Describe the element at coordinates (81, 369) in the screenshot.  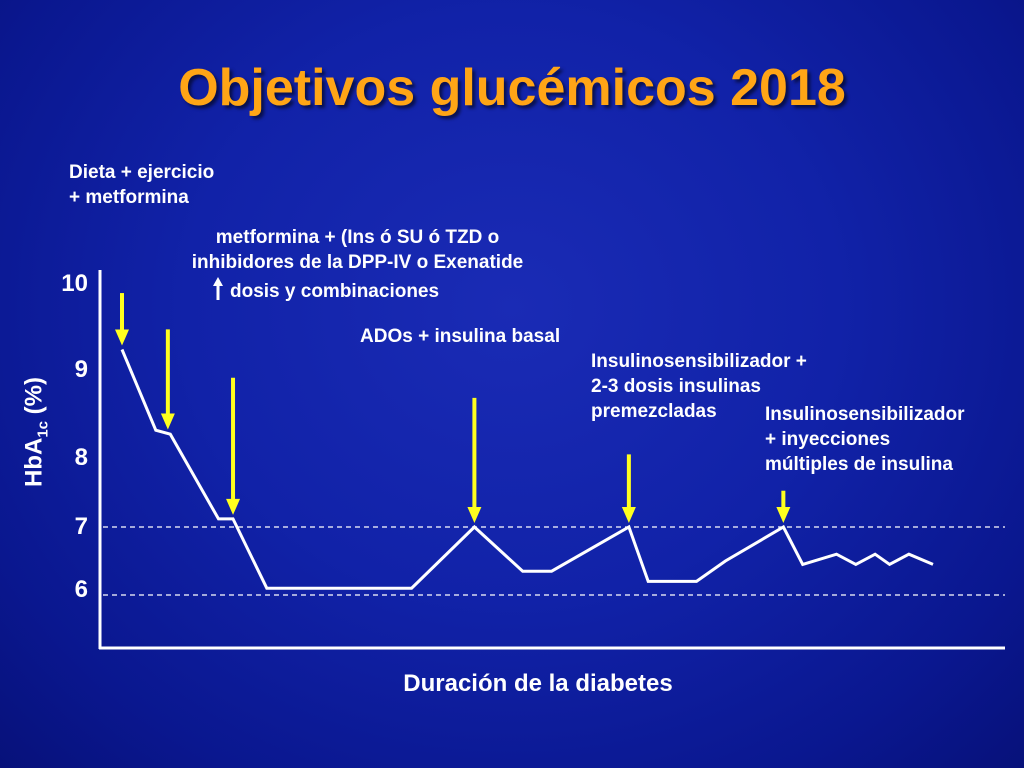
I see `y-tick-9: 9` at that location.